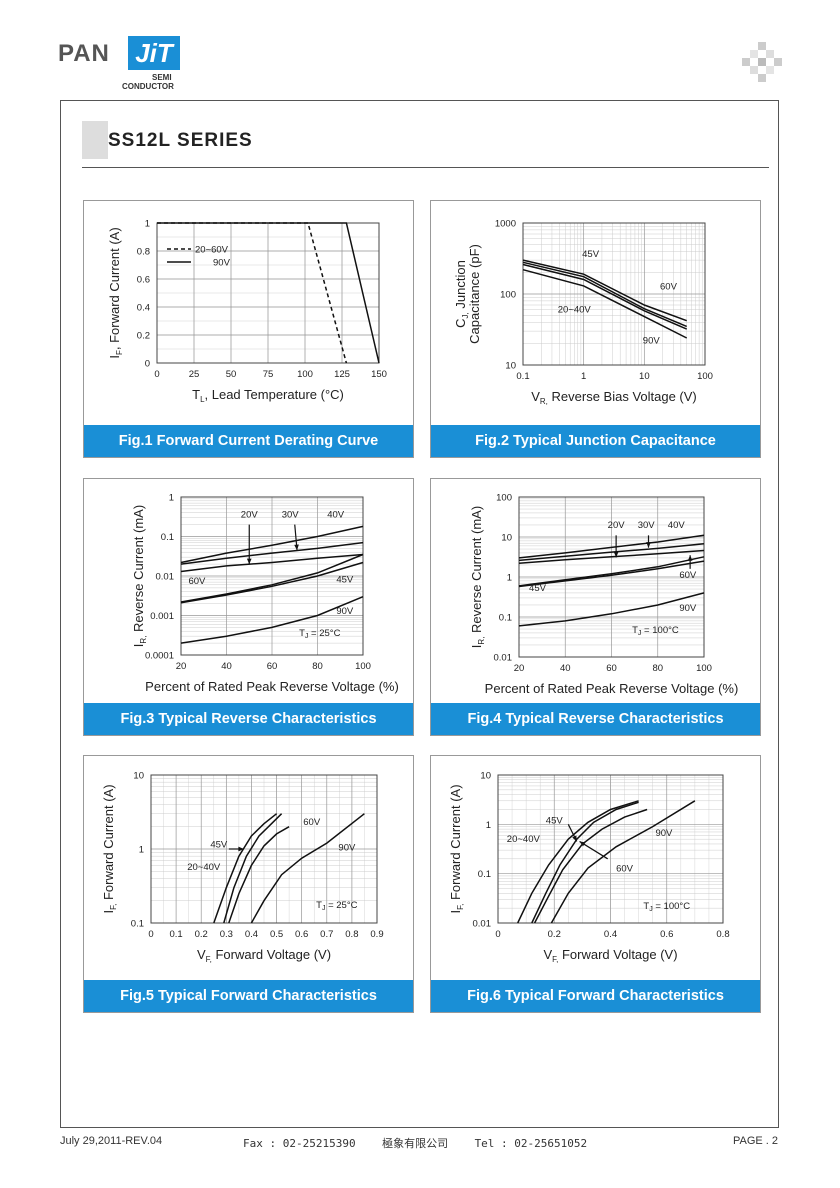 Image resolution: width=840 pixels, height=1188 pixels. Describe the element at coordinates (147, 364) in the screenshot. I see `y-tick-label: 0` at that location.